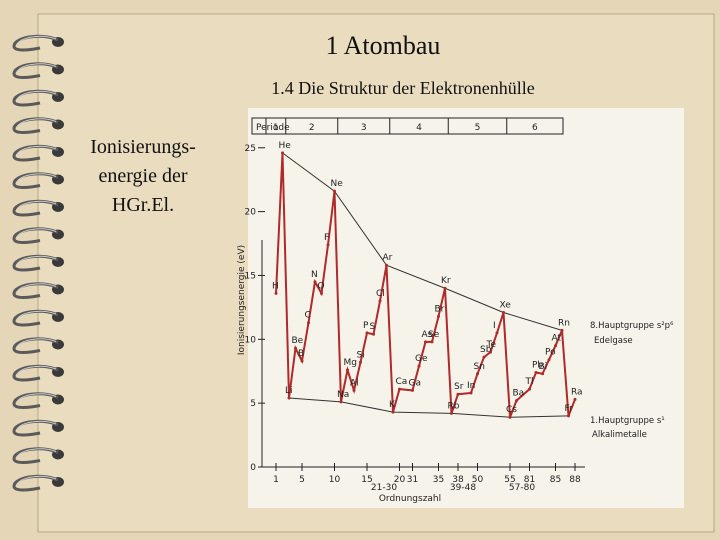  I want to click on y-tick-label: 25, so click(250, 149).